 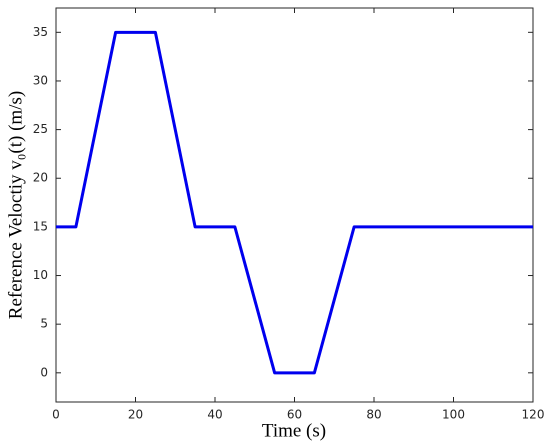 I want to click on y-tick-label: 15, so click(x=40, y=226).